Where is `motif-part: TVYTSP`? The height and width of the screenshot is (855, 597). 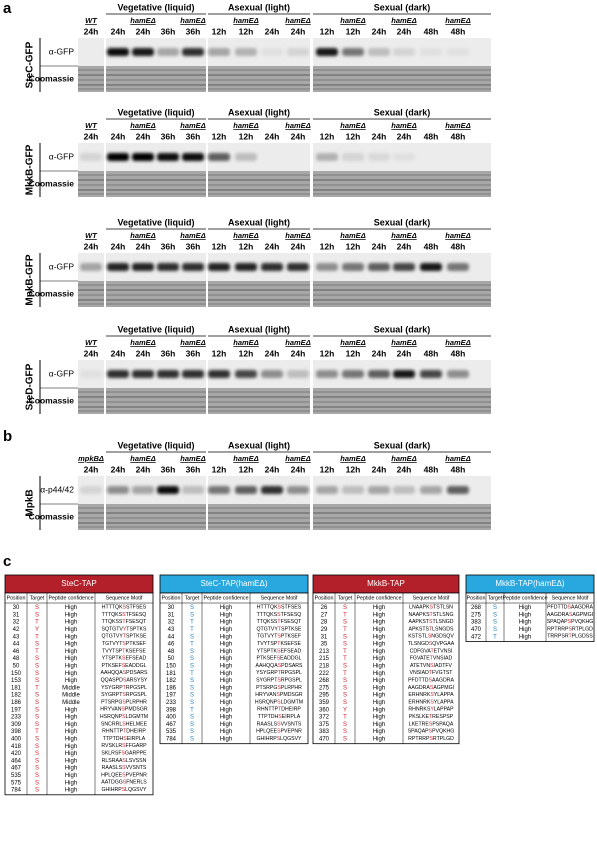 motif-part: TVYTSP is located at coordinates (267, 644).